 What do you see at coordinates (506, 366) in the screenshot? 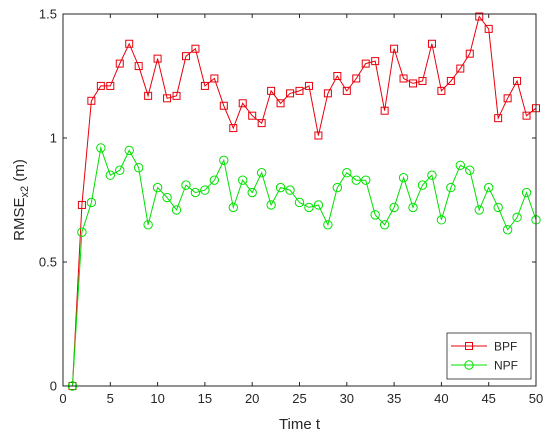
I see `legend-label: NPF` at bounding box center [506, 366].